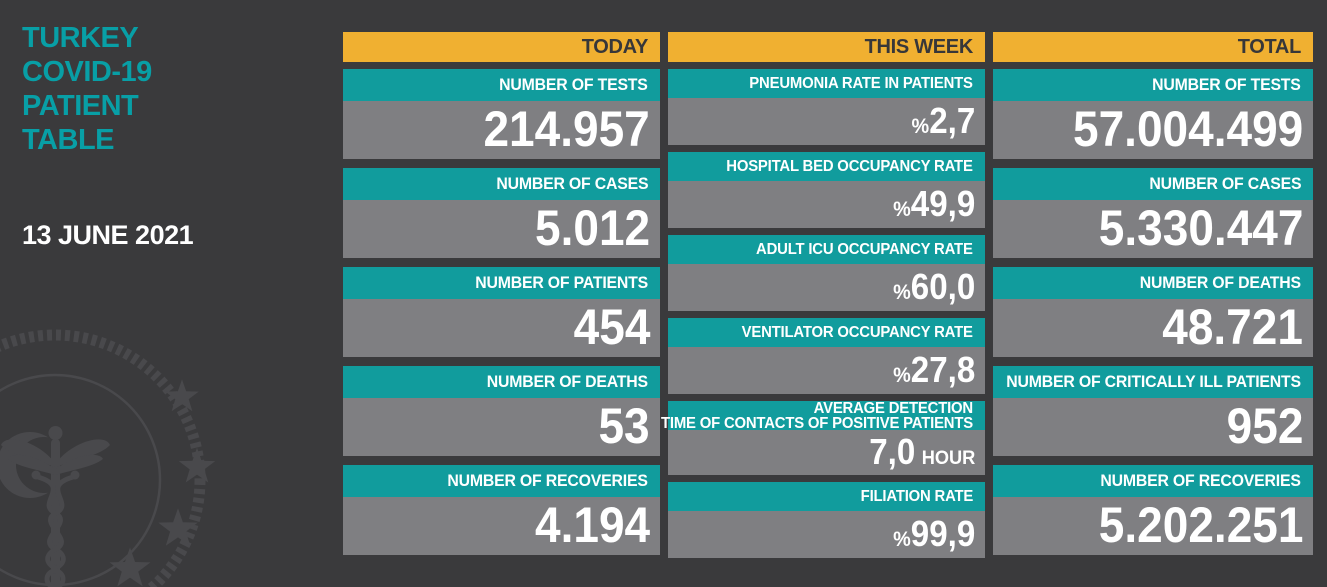 The image size is (1327, 587). I want to click on stat-label-text: NUMBER OF CRITICALLY ILL PATIENTS, so click(1153, 381).